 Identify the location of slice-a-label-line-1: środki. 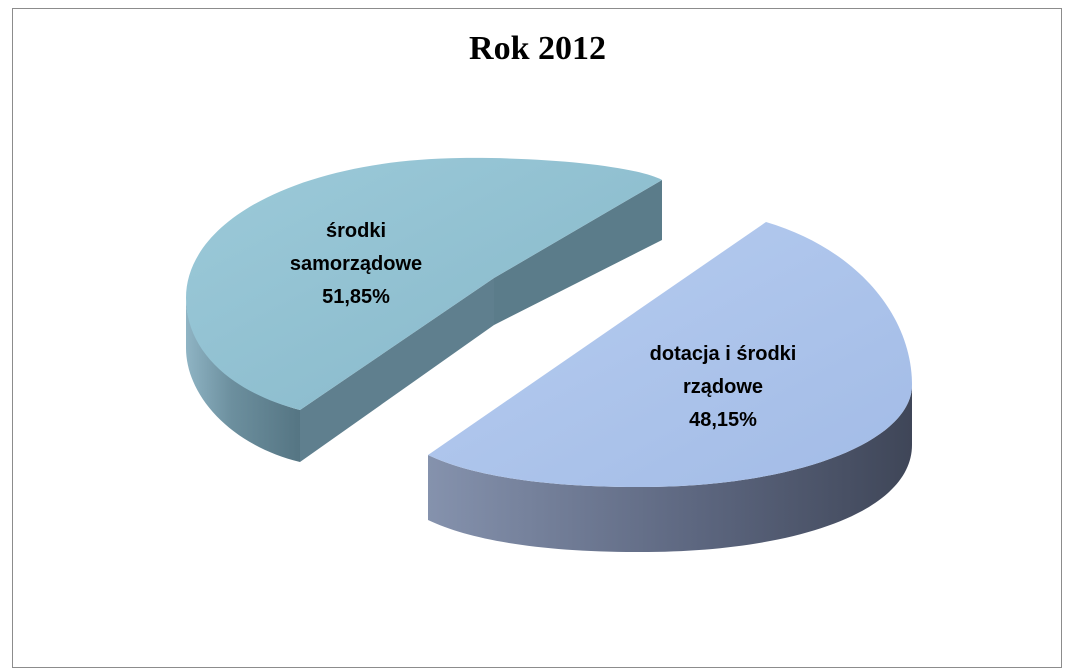
(356, 231).